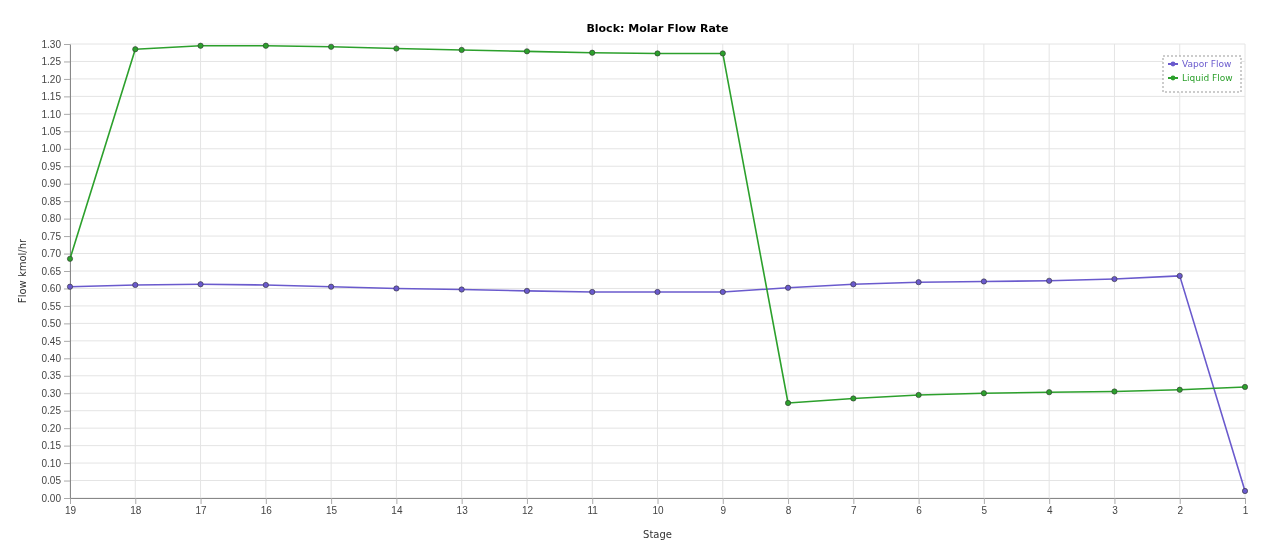 Image resolution: width=1262 pixels, height=552 pixels. Describe the element at coordinates (51, 306) in the screenshot. I see `y-tick-label: 0.55` at that location.